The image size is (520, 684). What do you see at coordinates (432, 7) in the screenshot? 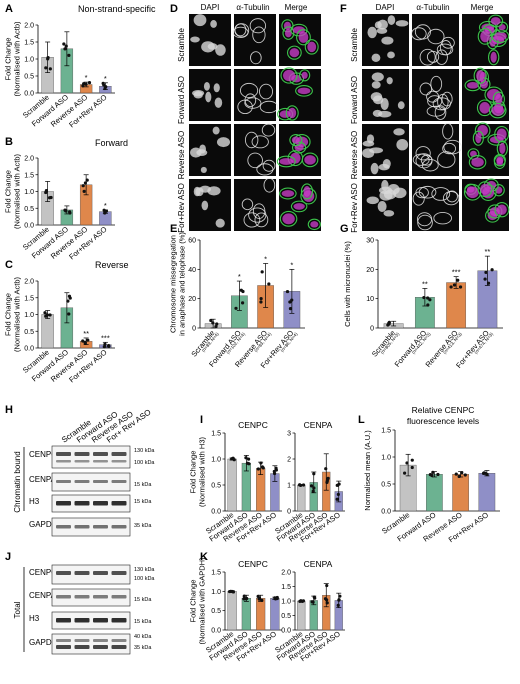
I see `col-label-f-tubulin: α-Tubulin` at bounding box center [432, 7].